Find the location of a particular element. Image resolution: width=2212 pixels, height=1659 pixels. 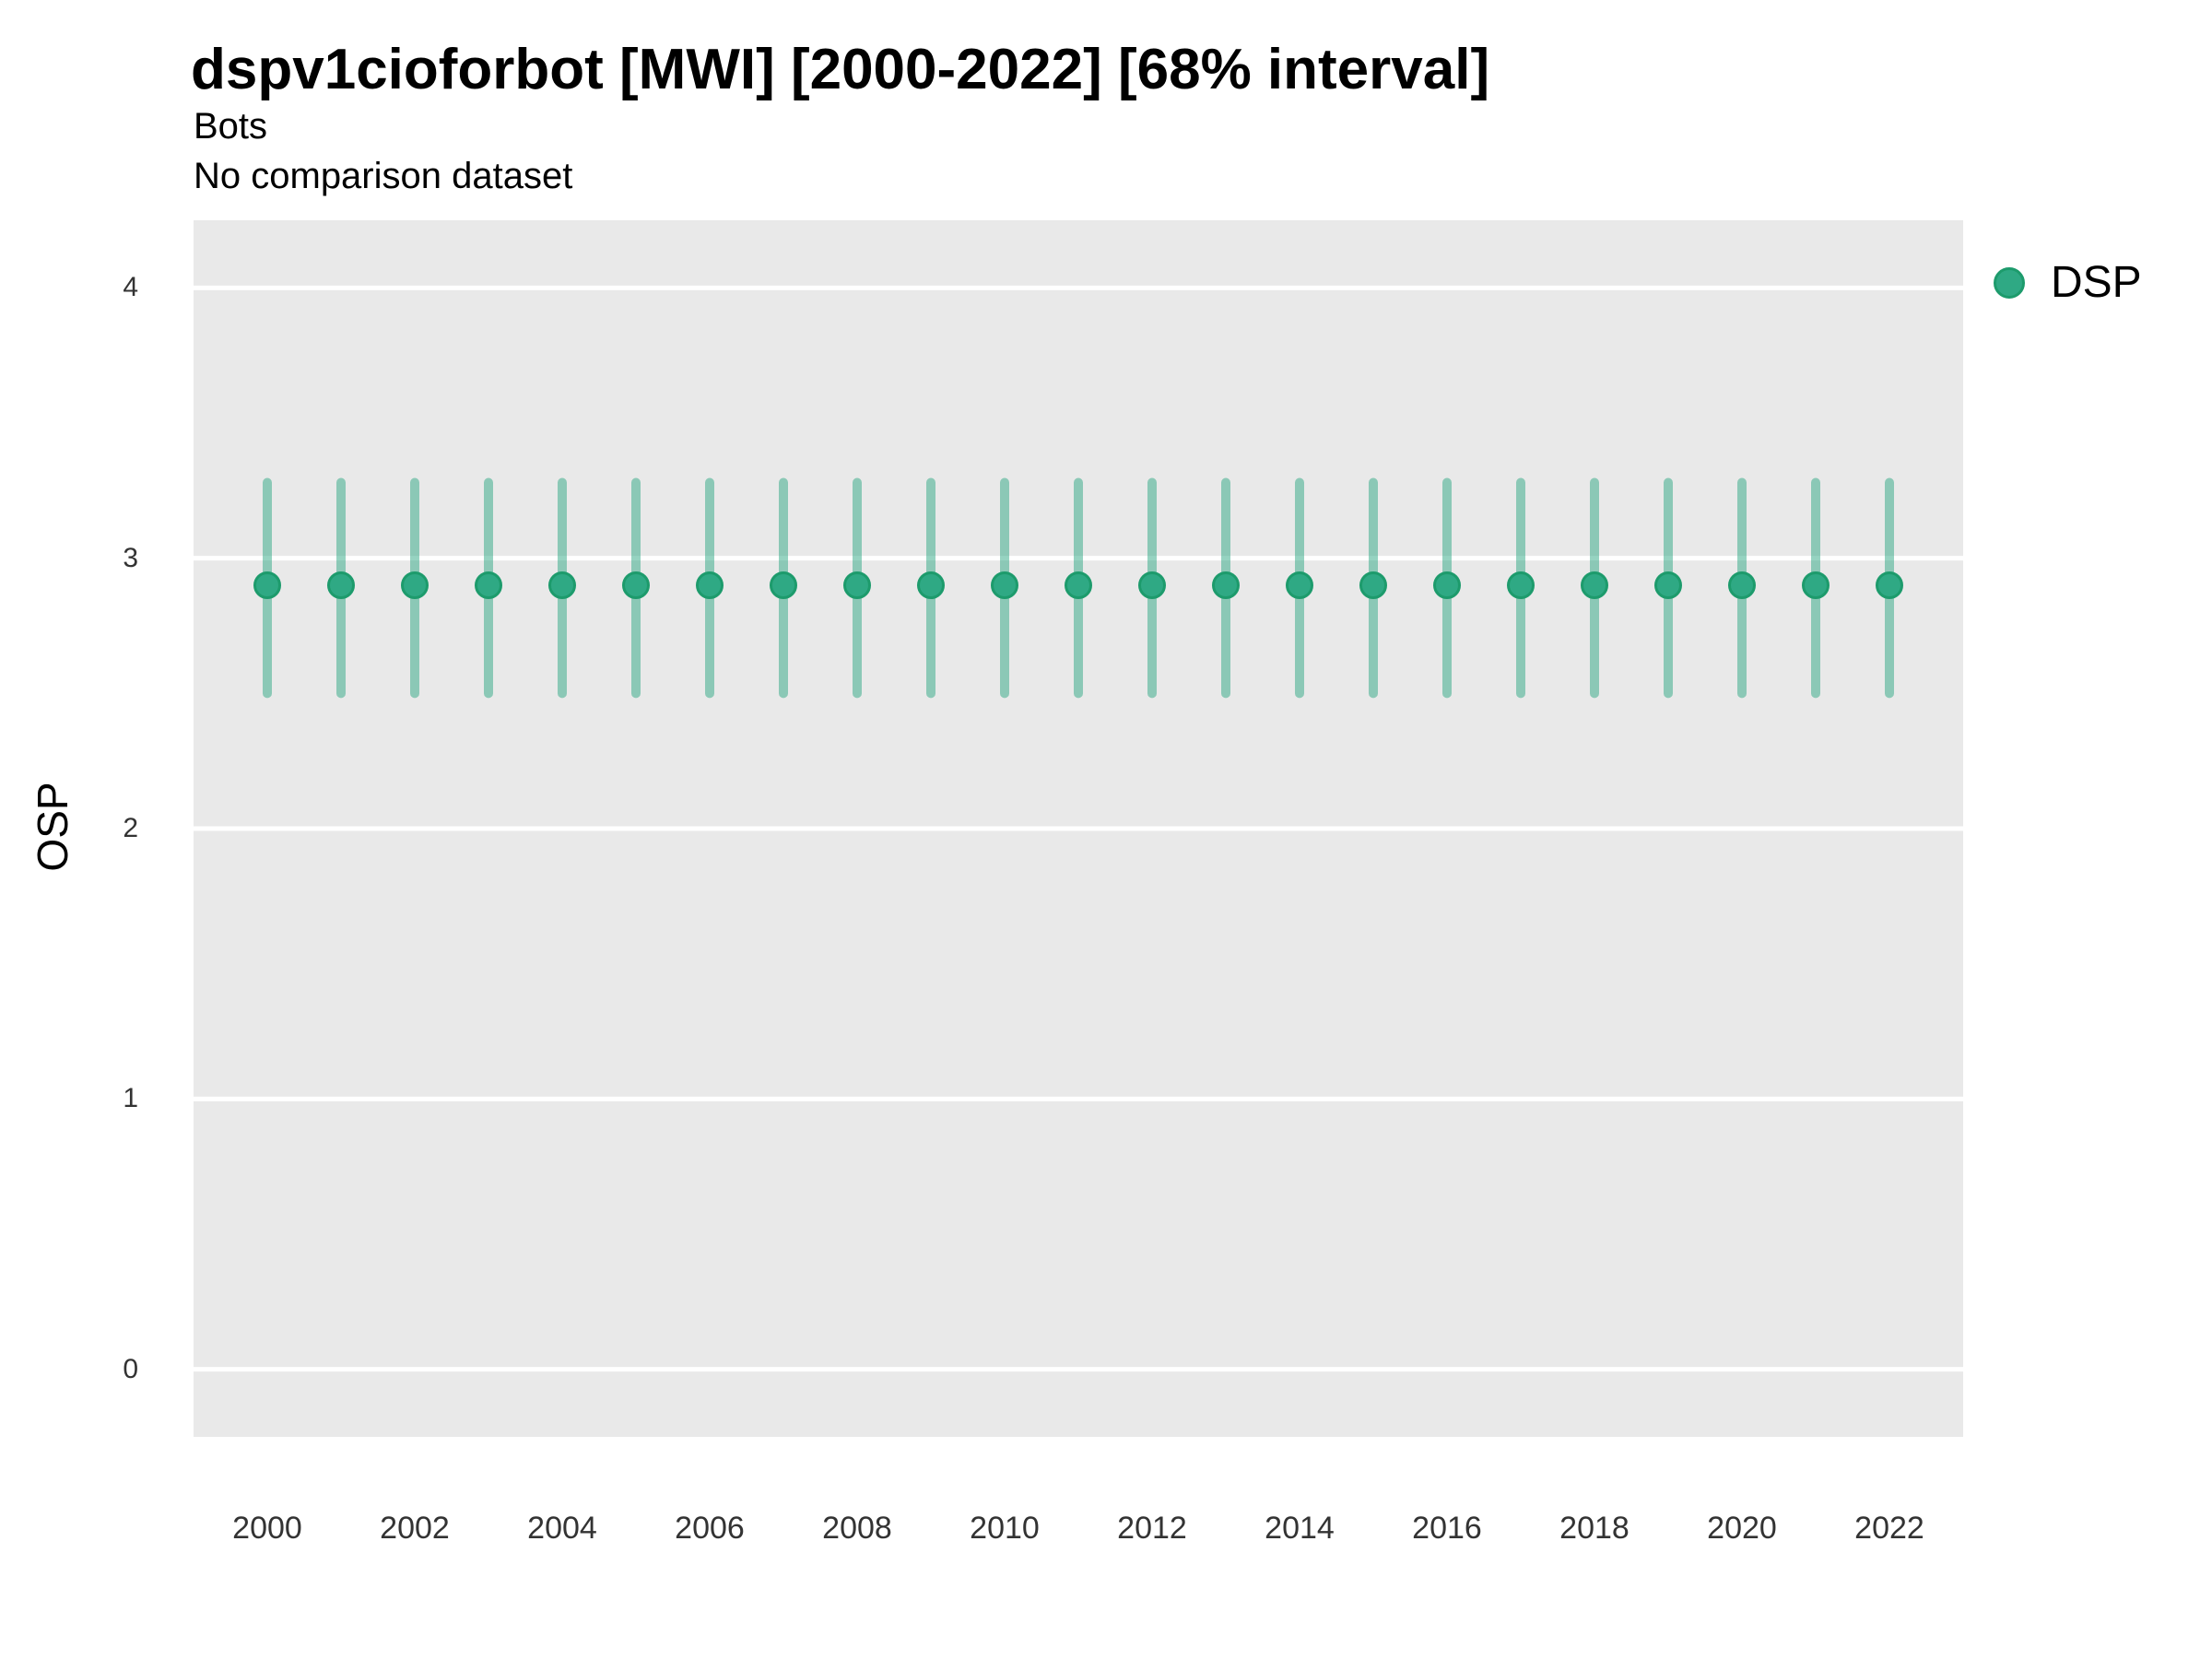

data-point-2015 is located at coordinates (1373, 585).